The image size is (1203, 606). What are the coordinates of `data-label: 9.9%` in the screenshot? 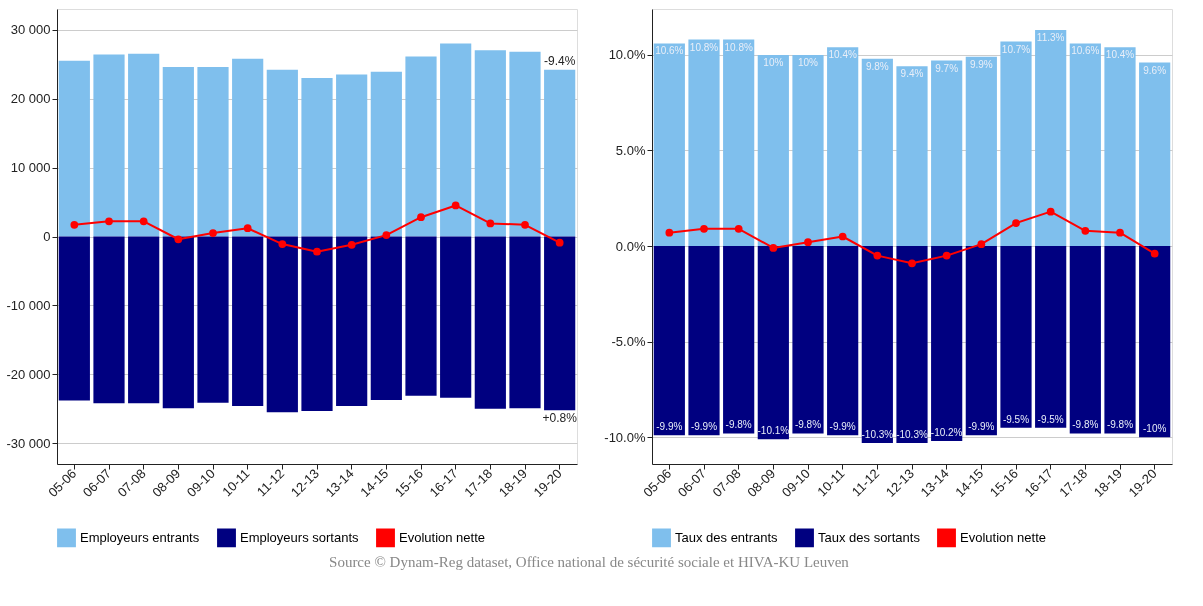 It's located at (981, 64).